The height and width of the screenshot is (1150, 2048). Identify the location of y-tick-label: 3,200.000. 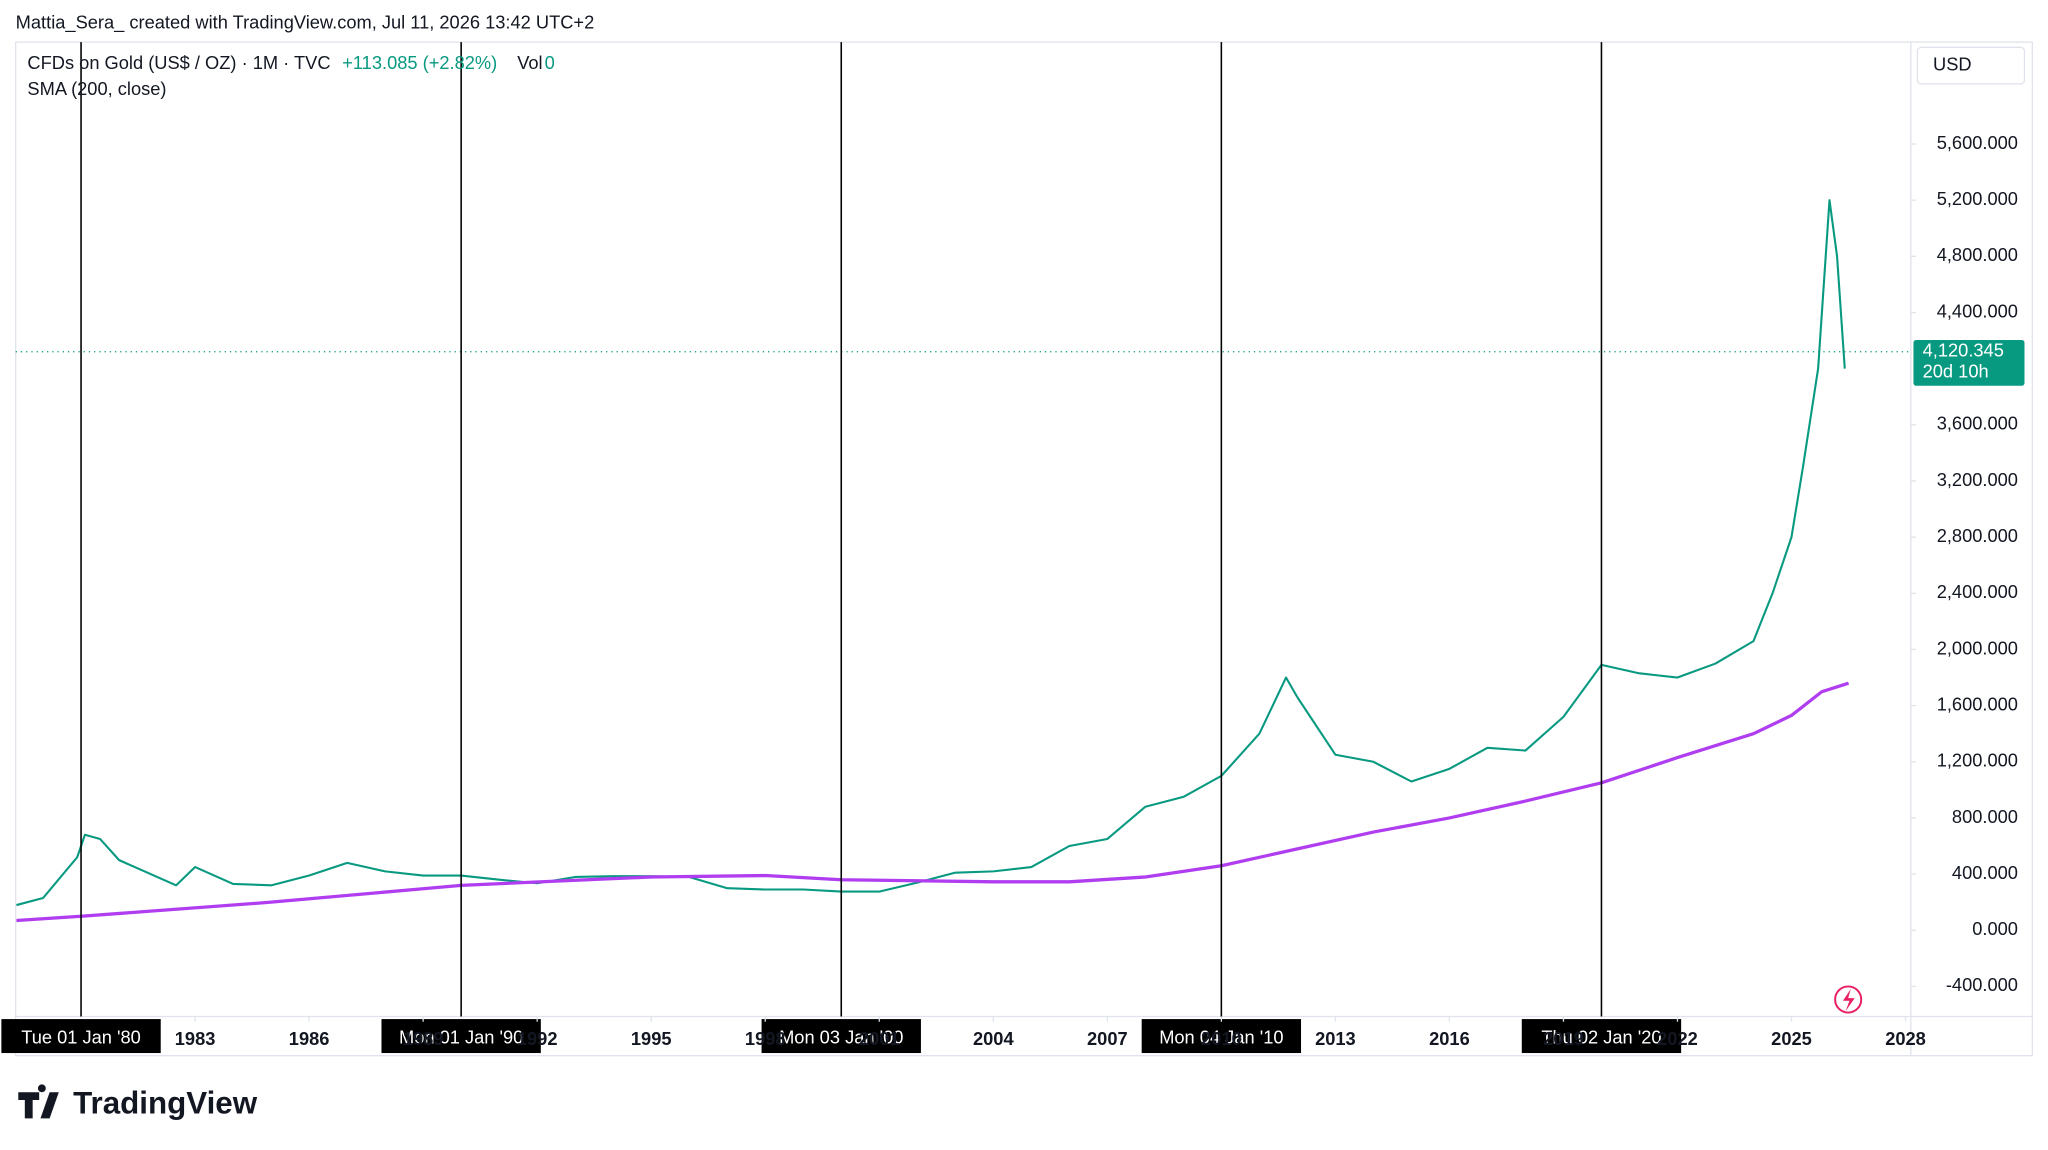
(1977, 479).